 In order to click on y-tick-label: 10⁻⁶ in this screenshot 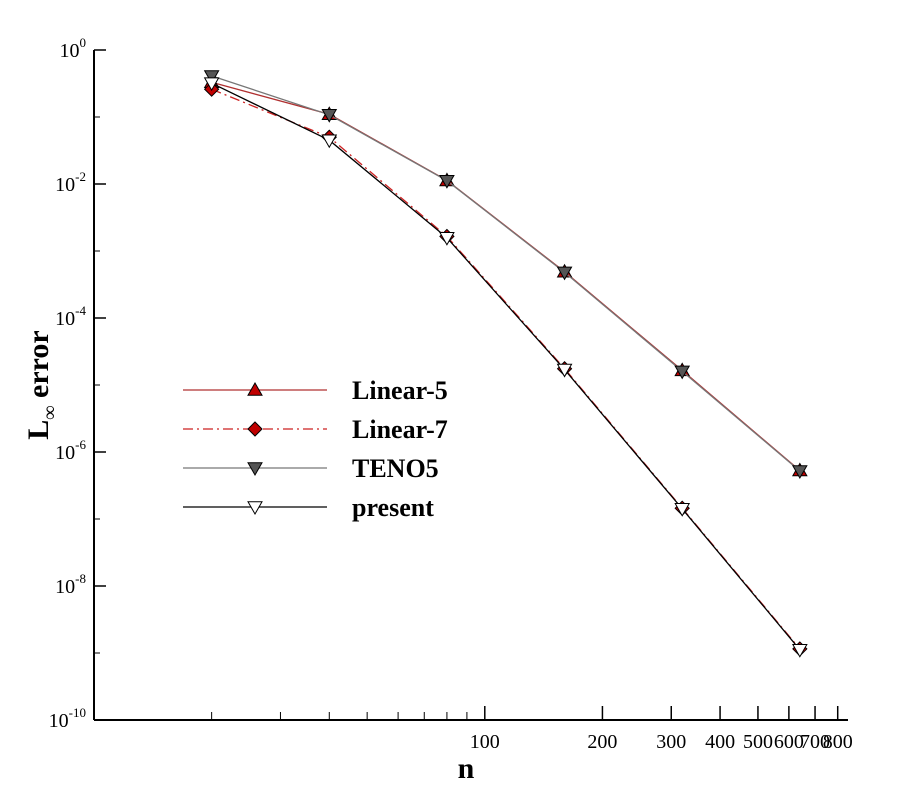, I will do `click(70, 450)`.